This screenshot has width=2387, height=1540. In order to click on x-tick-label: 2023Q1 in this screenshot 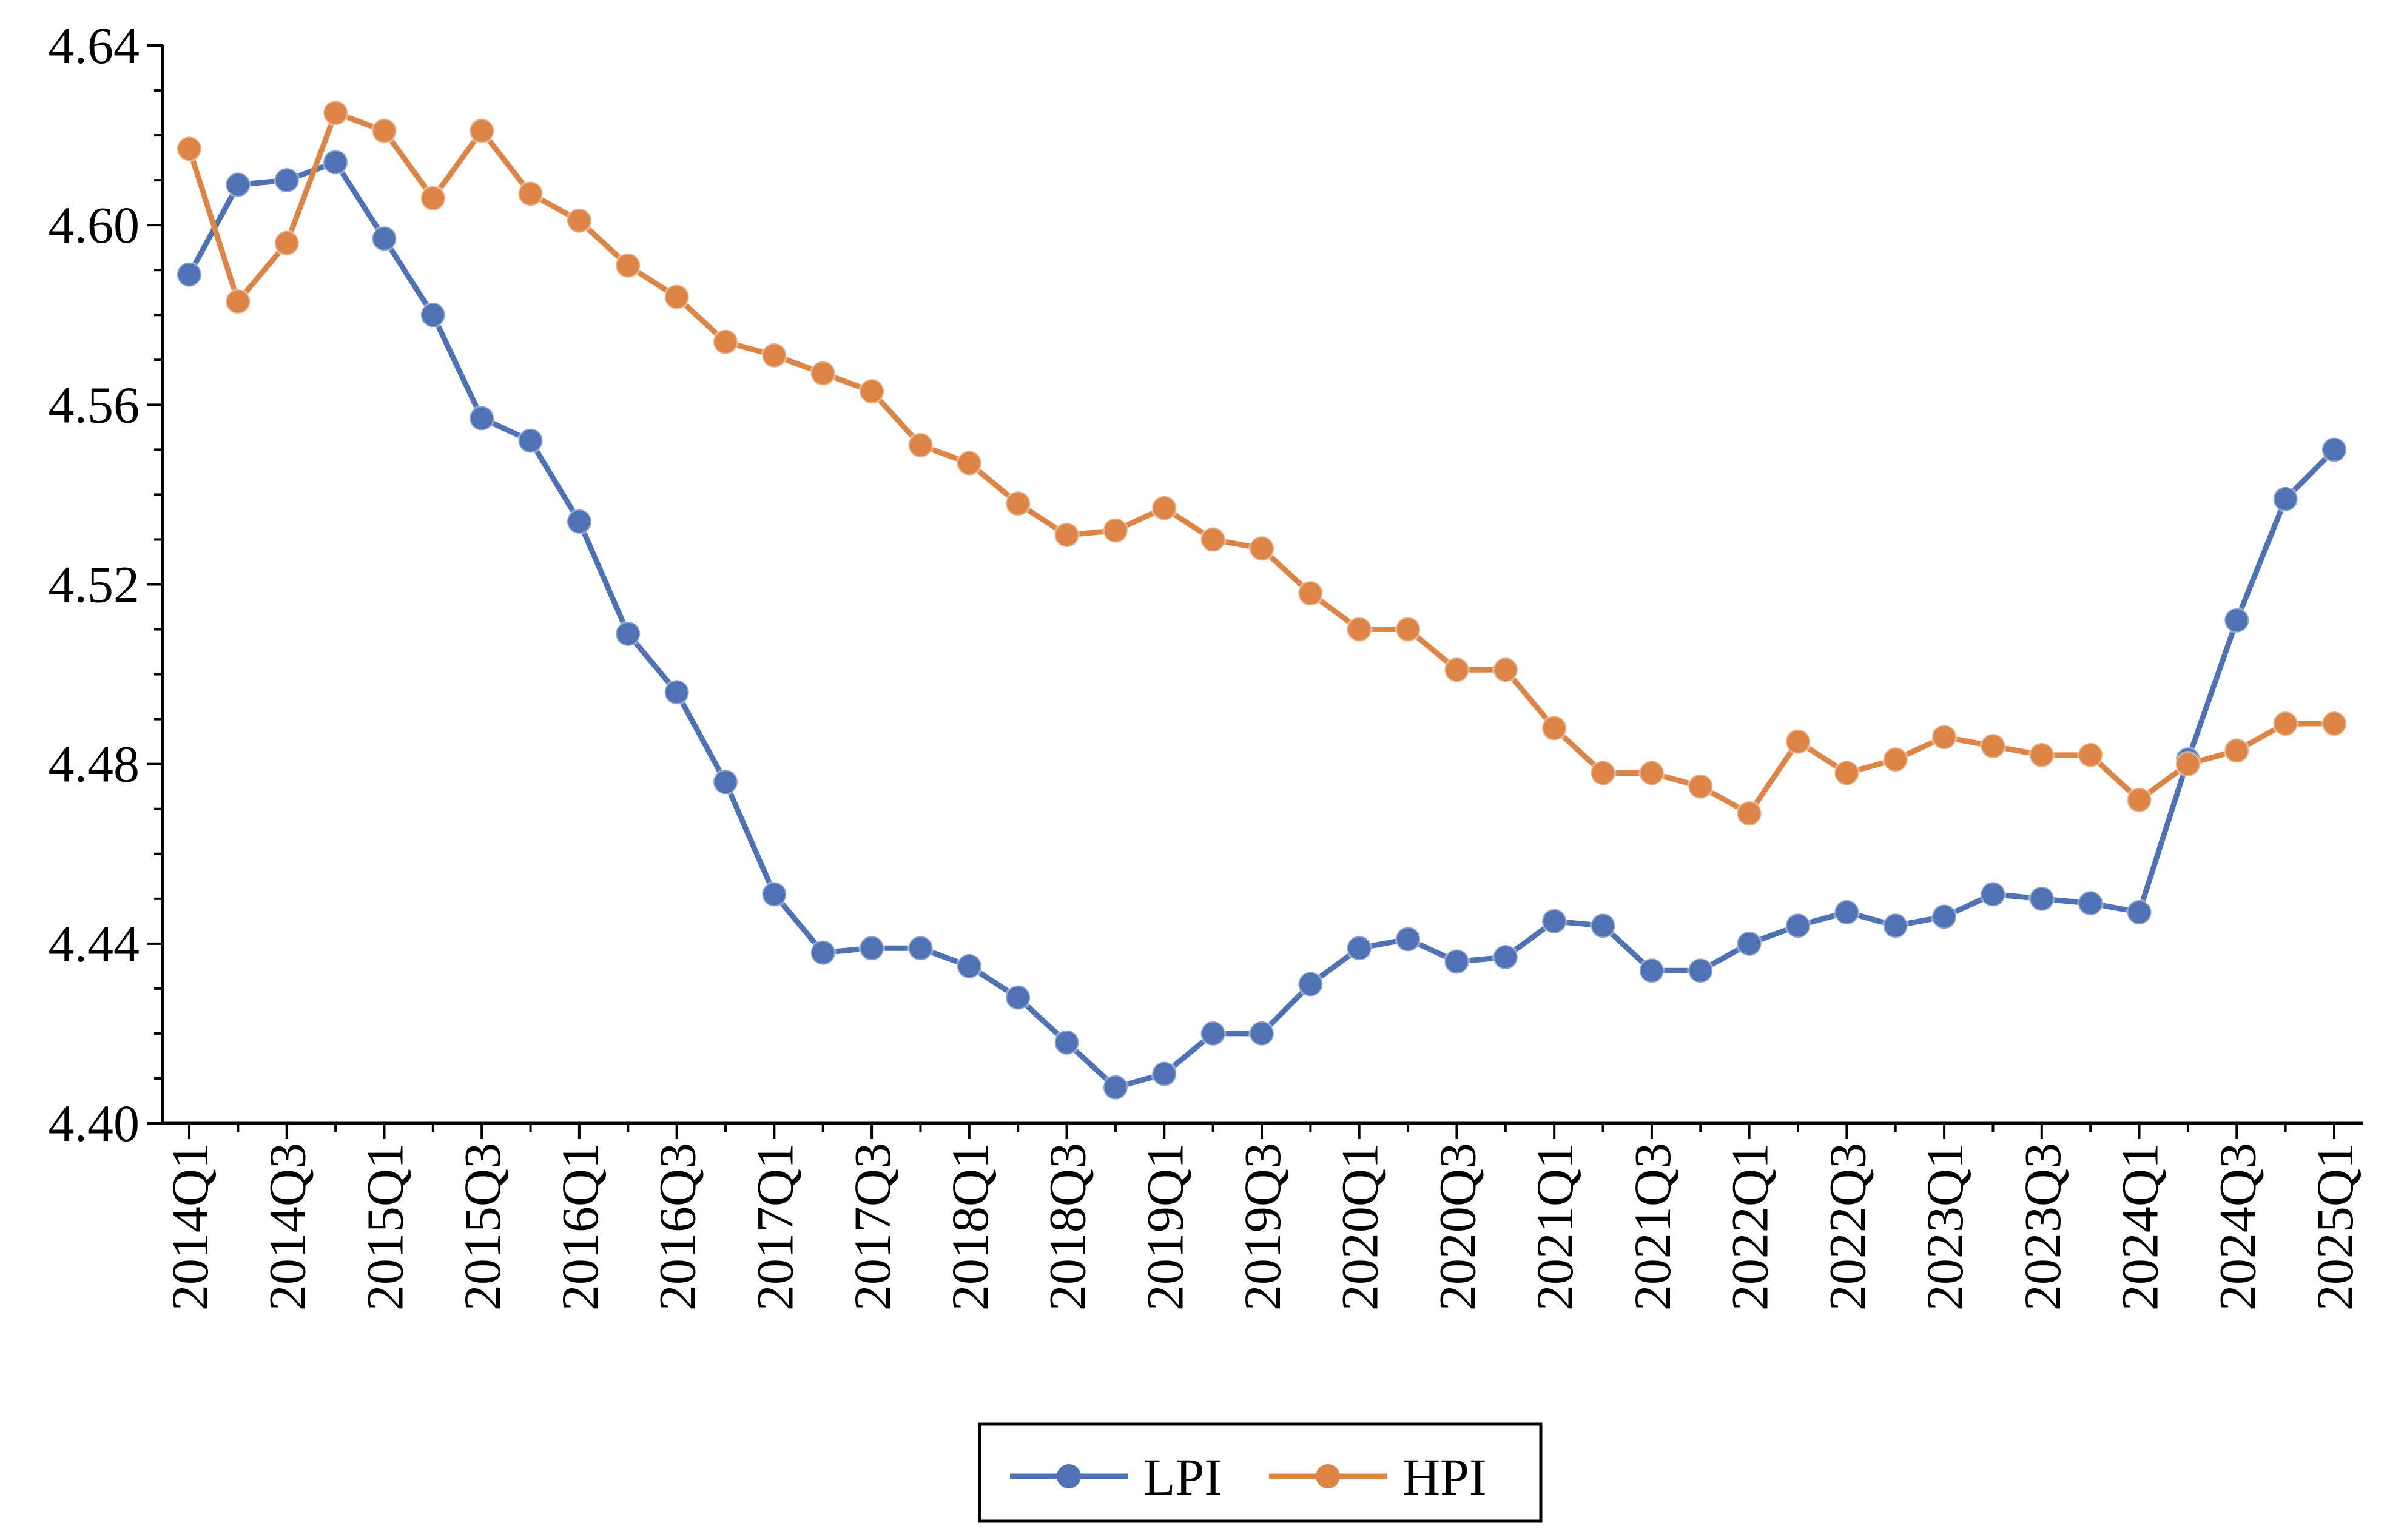, I will do `click(1945, 1227)`.